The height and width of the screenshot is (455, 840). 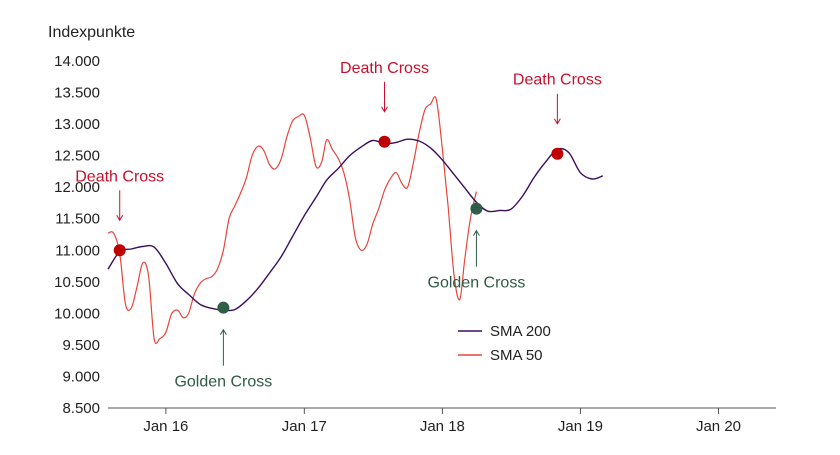 What do you see at coordinates (77, 61) in the screenshot?
I see `y-tick-label: 14.000` at bounding box center [77, 61].